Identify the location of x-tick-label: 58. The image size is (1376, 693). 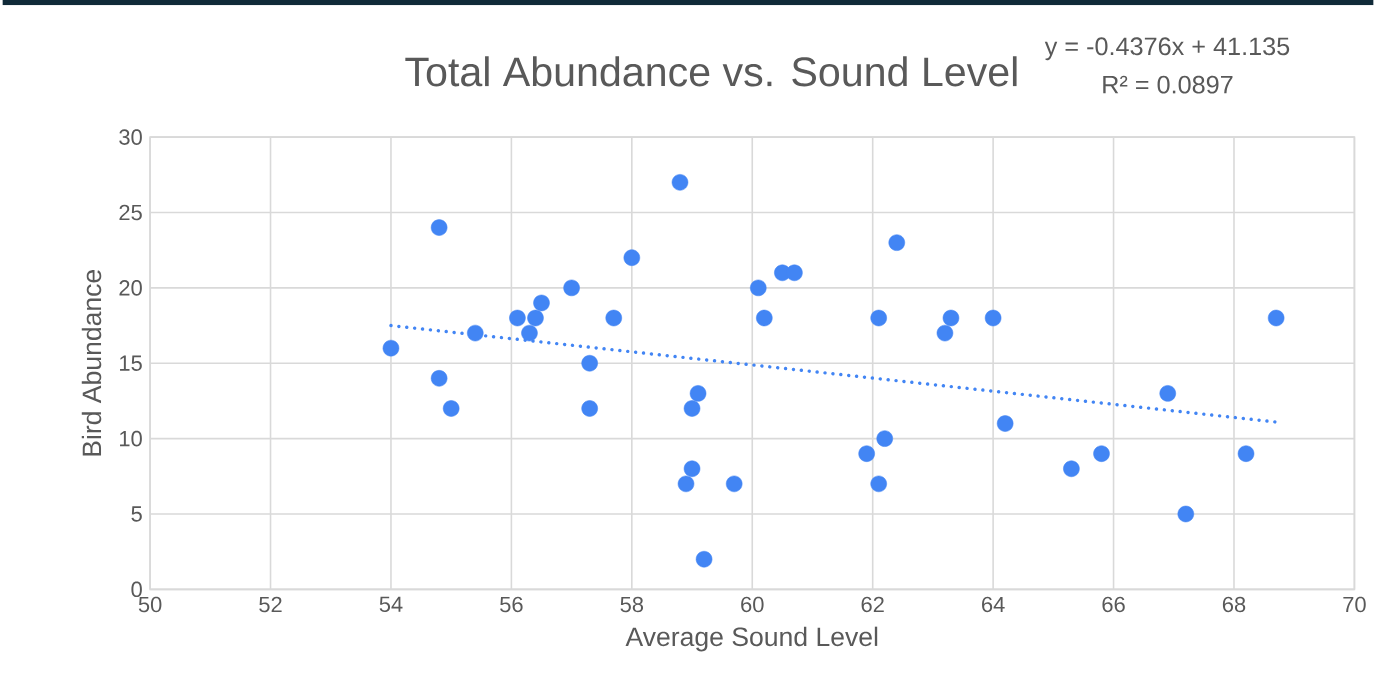
(632, 604).